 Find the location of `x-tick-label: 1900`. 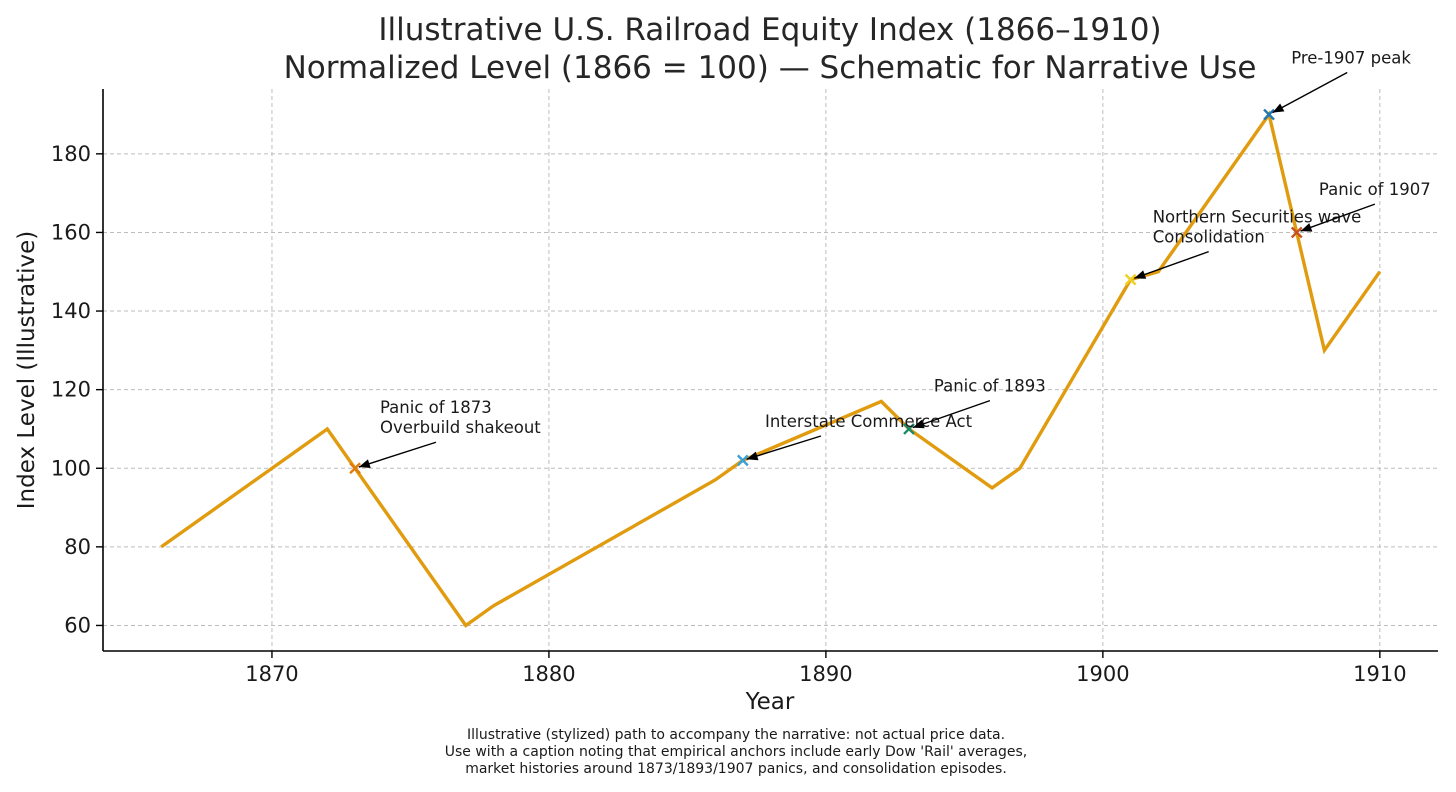

x-tick-label: 1900 is located at coordinates (1102, 674).